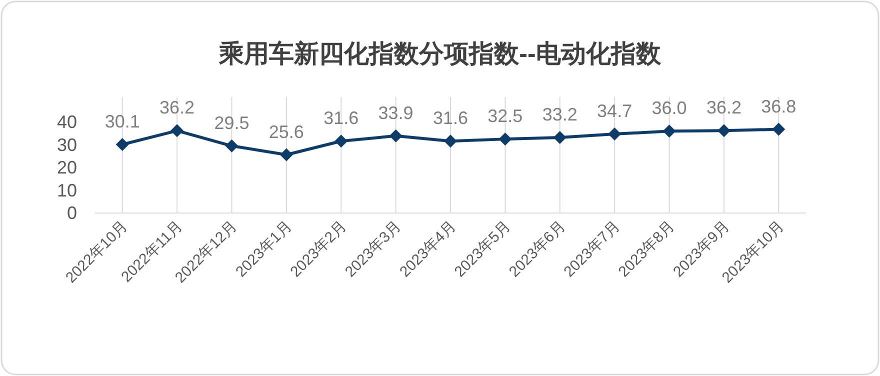 This screenshot has width=880, height=376. I want to click on data-label: 36.8, so click(778, 106).